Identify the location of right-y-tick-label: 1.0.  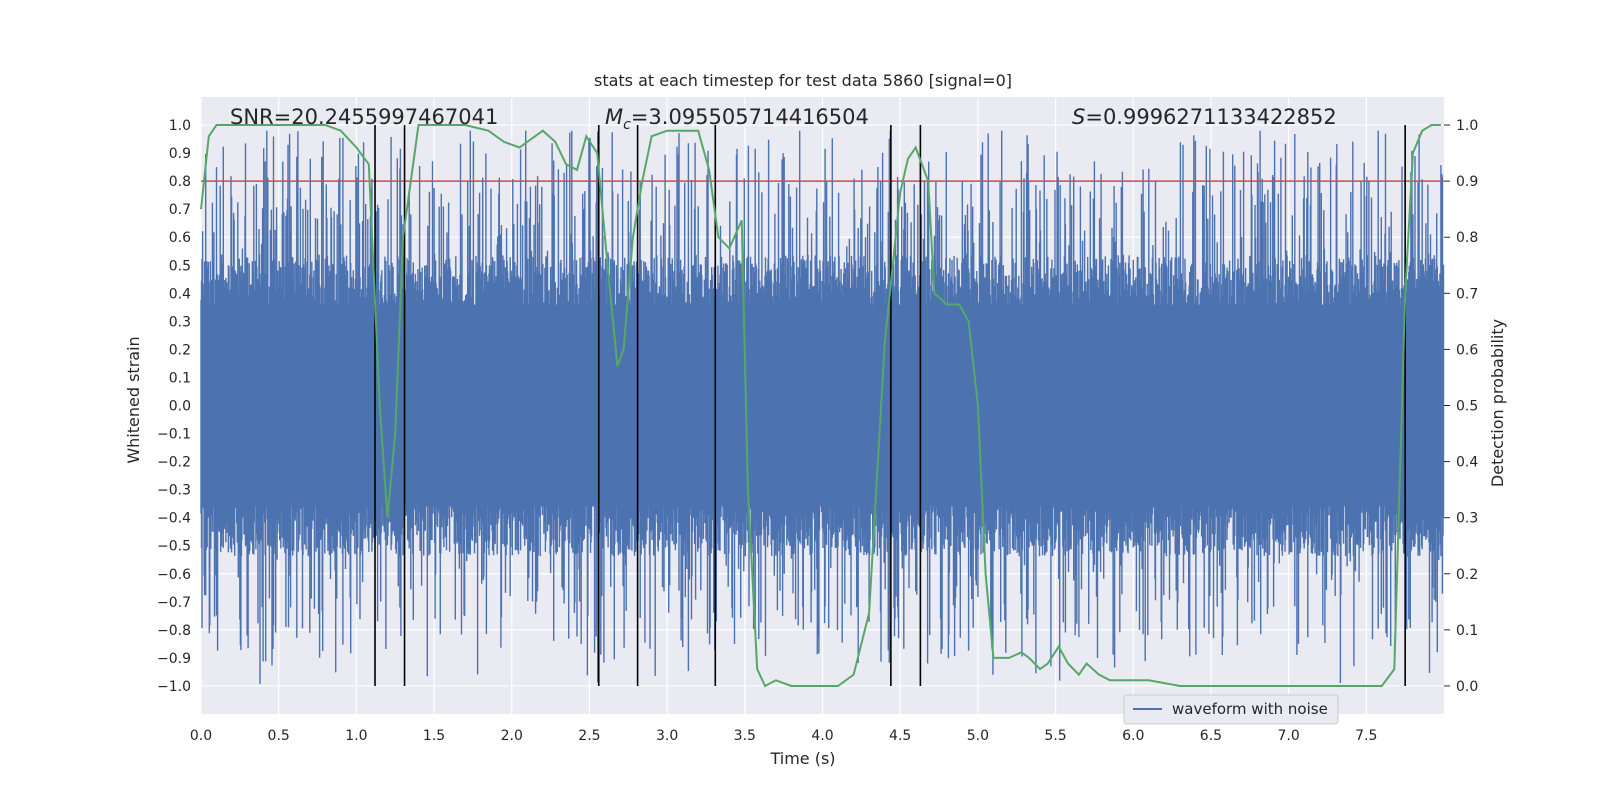
(1467, 126).